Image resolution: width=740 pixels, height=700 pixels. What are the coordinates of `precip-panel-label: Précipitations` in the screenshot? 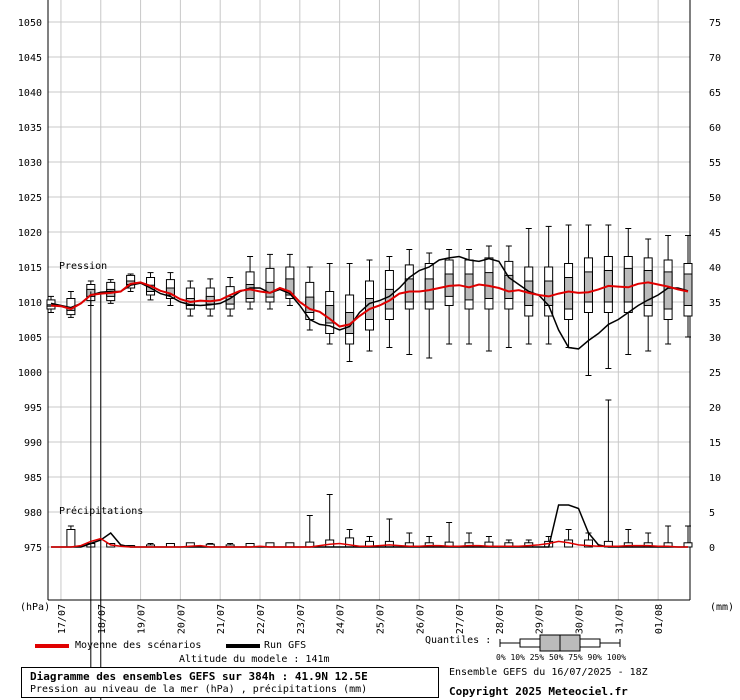 It's located at (101, 511).